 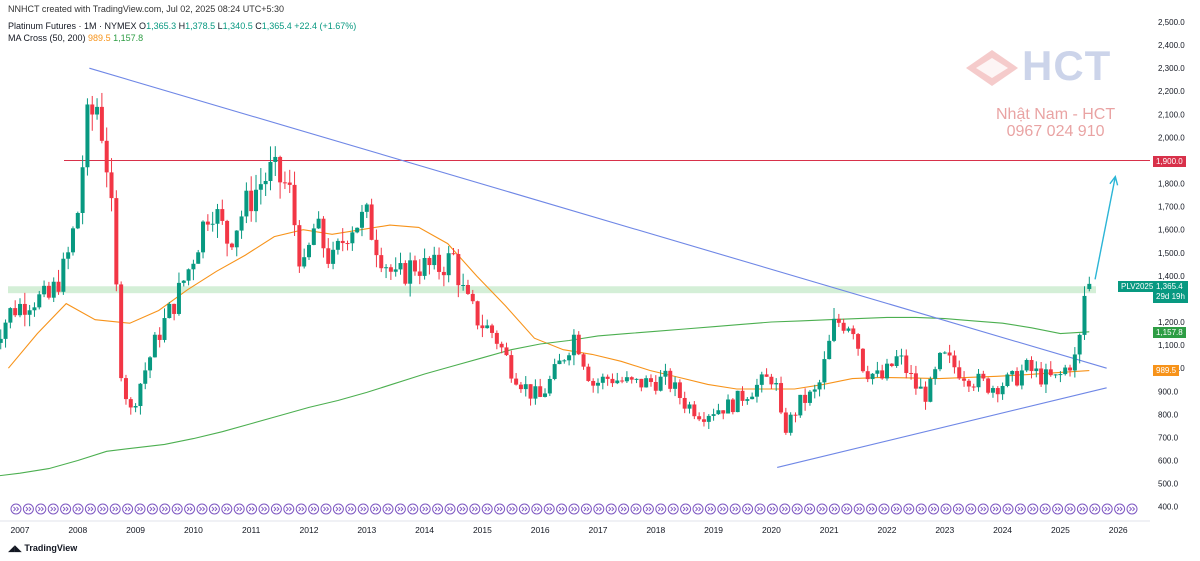 I want to click on tradingview-logo: ◢◣ TradingView, so click(x=42, y=548).